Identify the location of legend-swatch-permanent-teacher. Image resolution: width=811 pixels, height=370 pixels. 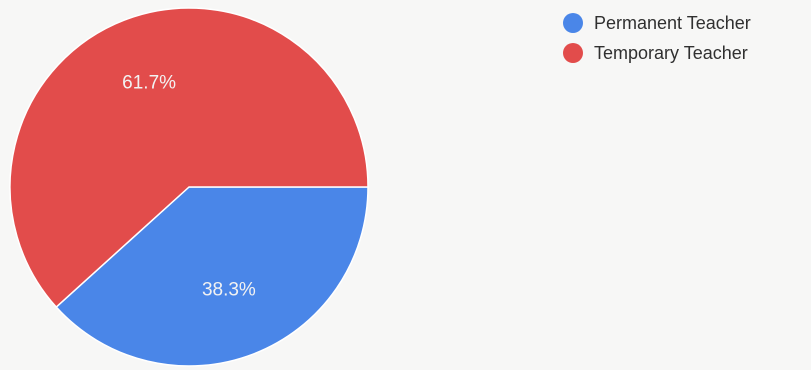
(573, 23).